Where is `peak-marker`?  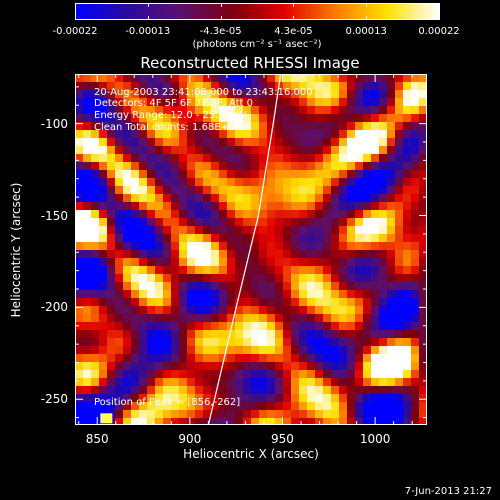 peak-marker is located at coordinates (106, 418).